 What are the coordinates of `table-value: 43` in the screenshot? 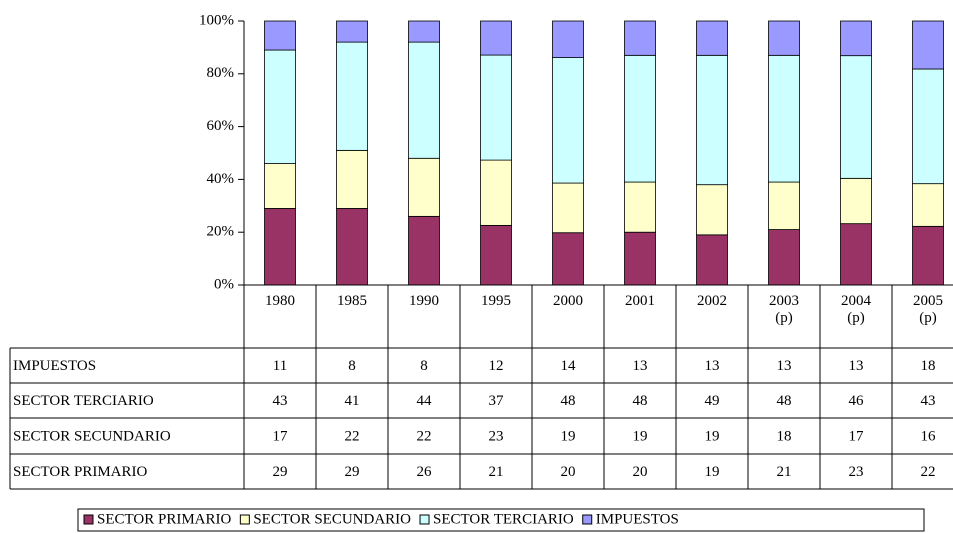 It's located at (928, 401).